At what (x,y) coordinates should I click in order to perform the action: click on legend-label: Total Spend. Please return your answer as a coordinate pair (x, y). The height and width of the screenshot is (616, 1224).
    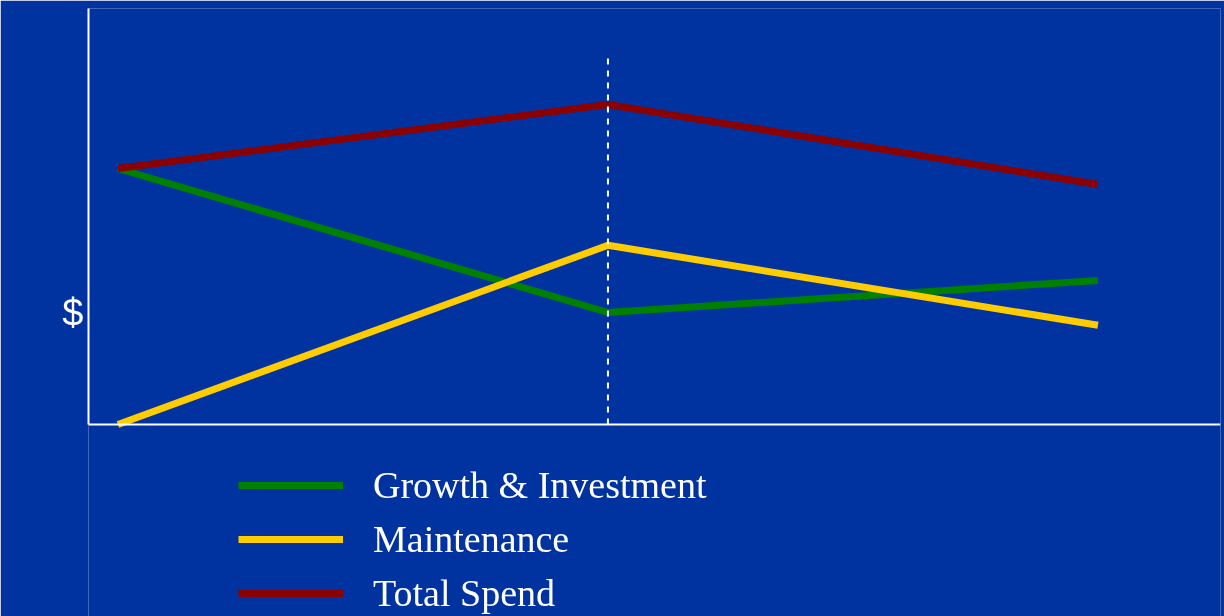
    Looking at the image, I should click on (464, 593).